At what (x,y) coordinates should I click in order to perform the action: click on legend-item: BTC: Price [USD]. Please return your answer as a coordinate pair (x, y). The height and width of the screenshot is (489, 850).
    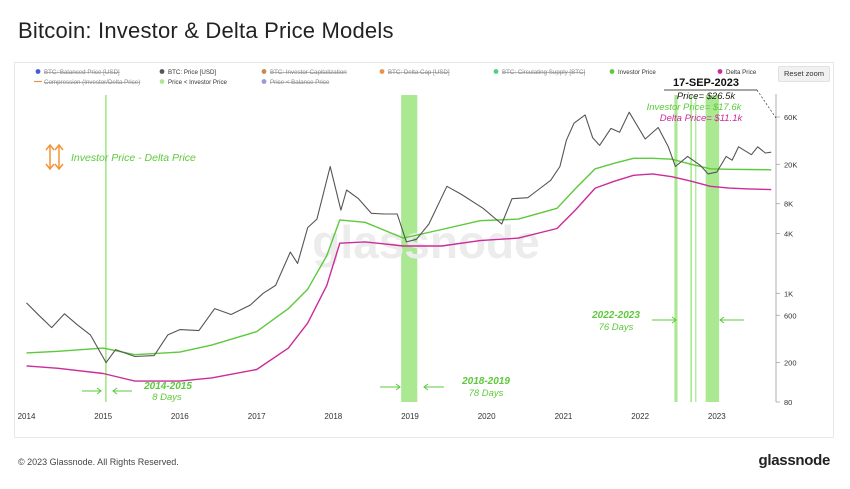
    Looking at the image, I should click on (188, 72).